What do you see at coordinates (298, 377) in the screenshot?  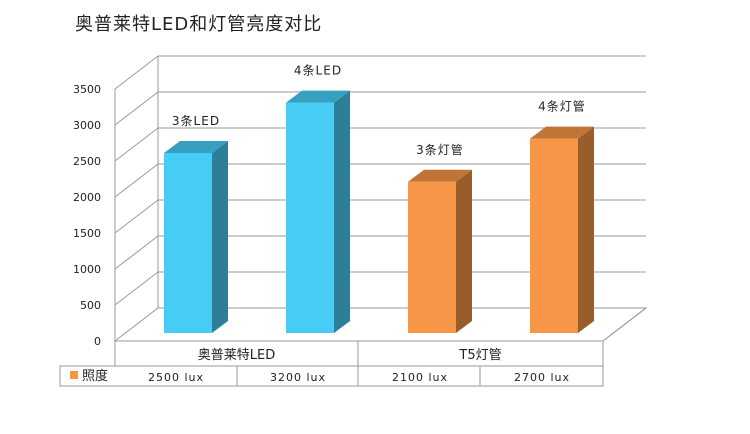 I see `table-cell: 3200 lux` at bounding box center [298, 377].